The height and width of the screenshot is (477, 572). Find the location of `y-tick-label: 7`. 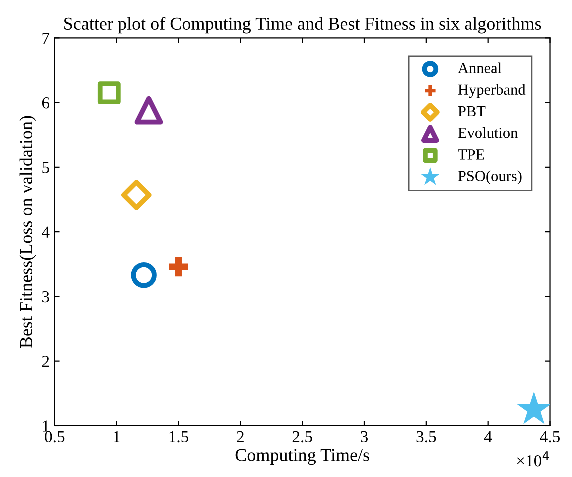

y-tick-label: 7 is located at coordinates (46, 38).